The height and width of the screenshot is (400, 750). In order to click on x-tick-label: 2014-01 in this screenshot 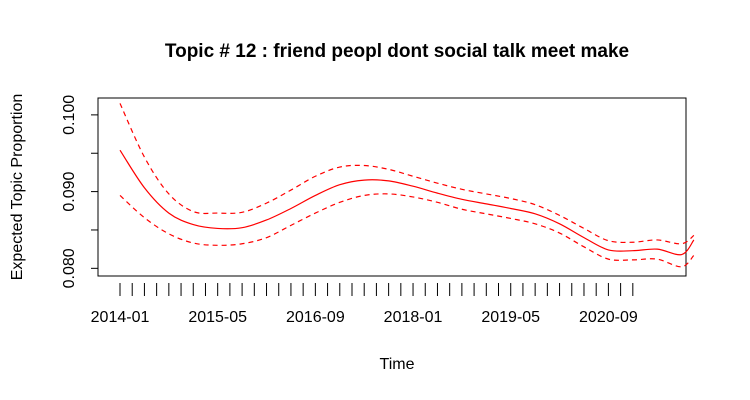, I will do `click(120, 317)`.